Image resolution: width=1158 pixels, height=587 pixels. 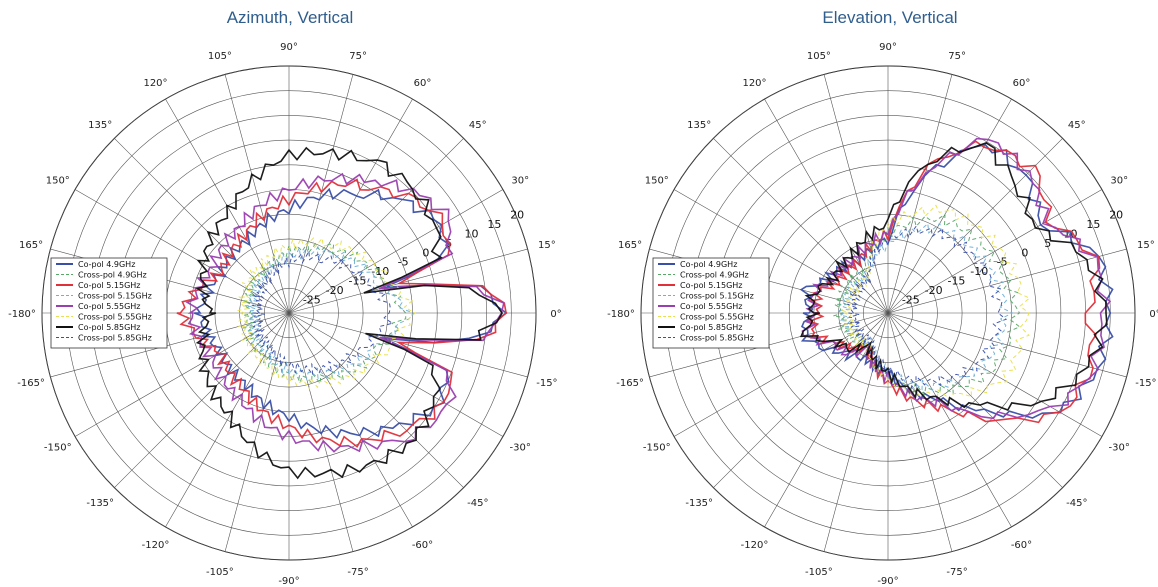 What do you see at coordinates (1093, 224) in the screenshot?
I see `radial-tick-label: 15` at bounding box center [1093, 224].